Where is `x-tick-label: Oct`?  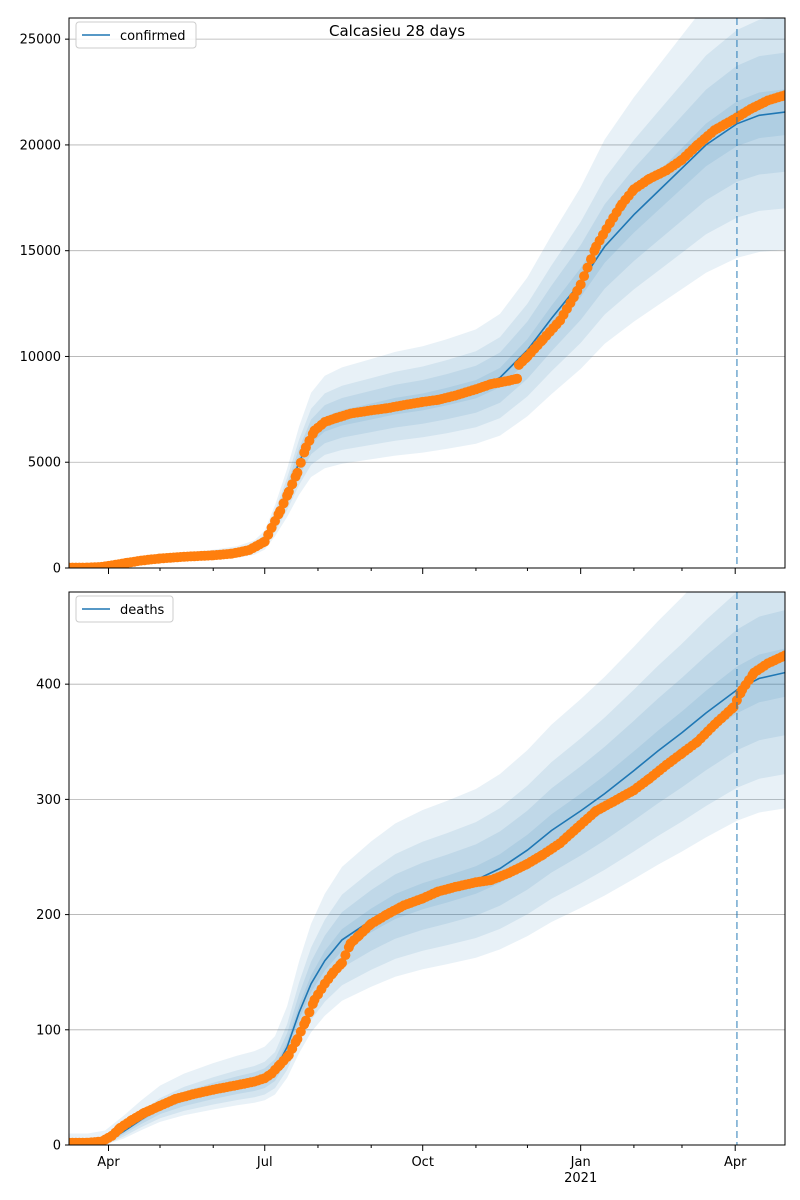
x-tick-label: Oct is located at coordinates (422, 1162).